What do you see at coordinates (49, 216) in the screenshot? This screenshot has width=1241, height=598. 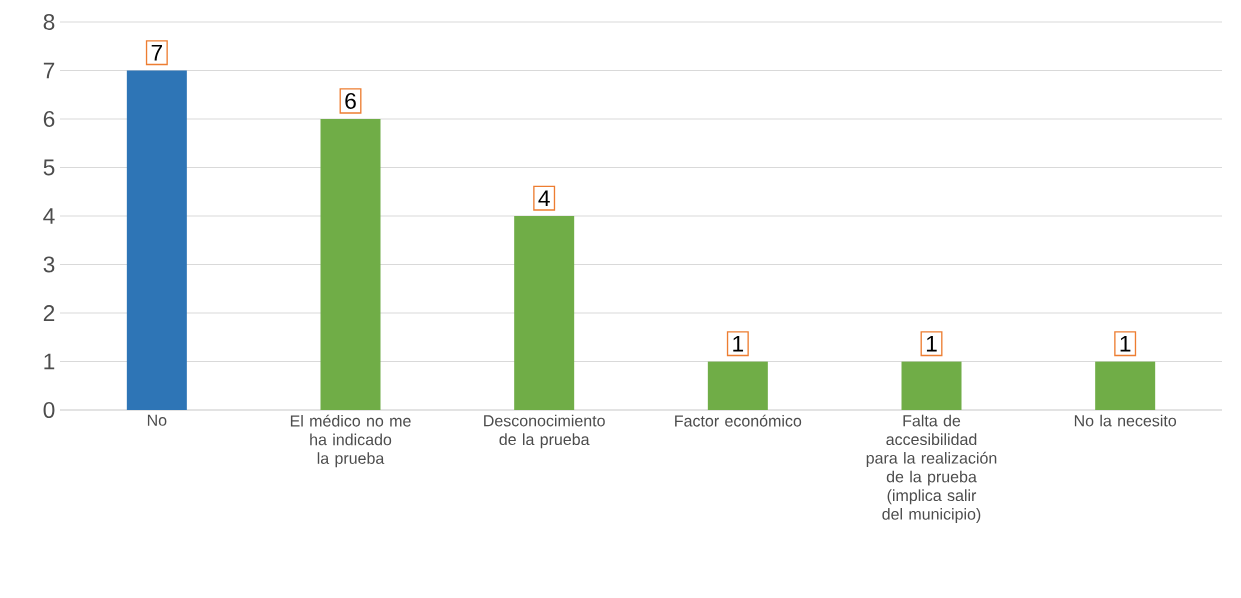 I see `y-tick-label: 4` at bounding box center [49, 216].